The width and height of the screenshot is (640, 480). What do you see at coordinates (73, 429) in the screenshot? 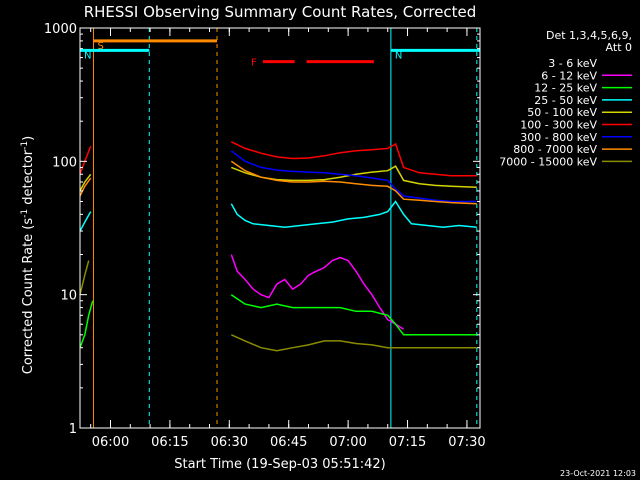
I see `y-tick-label: 1` at bounding box center [73, 429].